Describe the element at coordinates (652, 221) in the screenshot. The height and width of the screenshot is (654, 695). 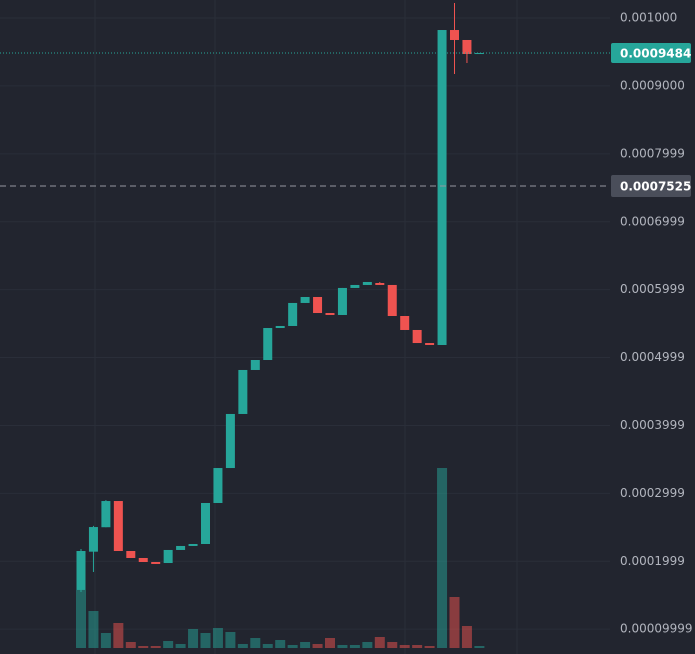
I see `y-tick-label: 0.0006999` at that location.